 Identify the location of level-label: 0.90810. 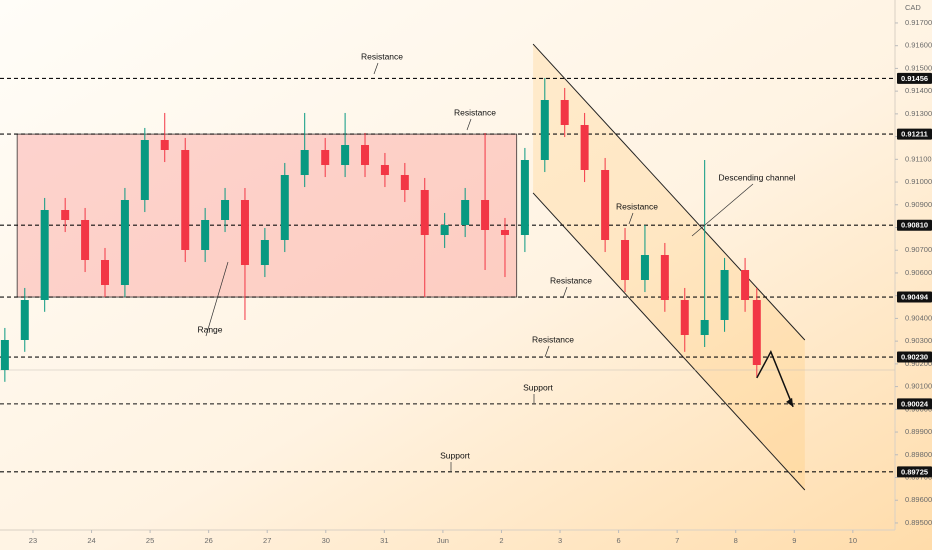
(914, 225).